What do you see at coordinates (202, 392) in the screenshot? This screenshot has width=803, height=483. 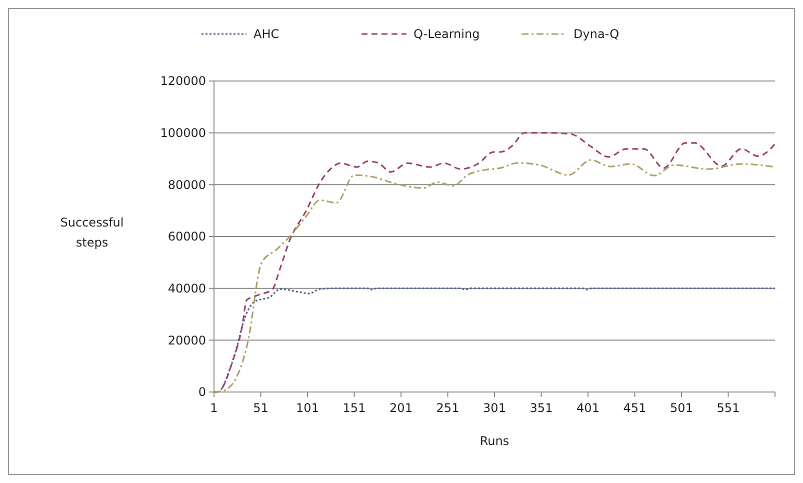 I see `y-tick-label: 0` at bounding box center [202, 392].